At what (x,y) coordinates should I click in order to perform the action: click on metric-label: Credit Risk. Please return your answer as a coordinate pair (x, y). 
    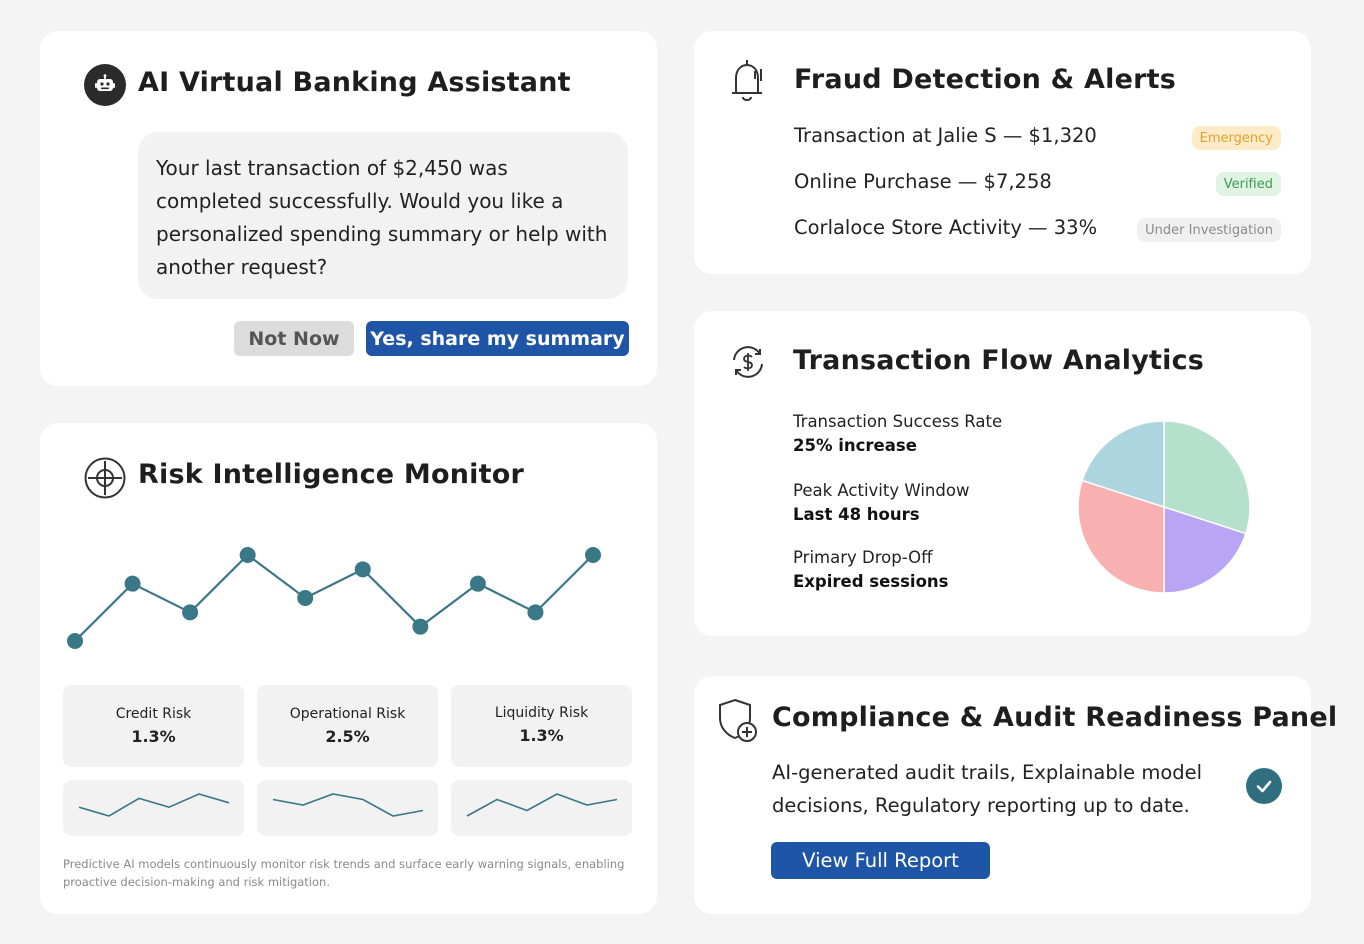
    Looking at the image, I should click on (153, 714).